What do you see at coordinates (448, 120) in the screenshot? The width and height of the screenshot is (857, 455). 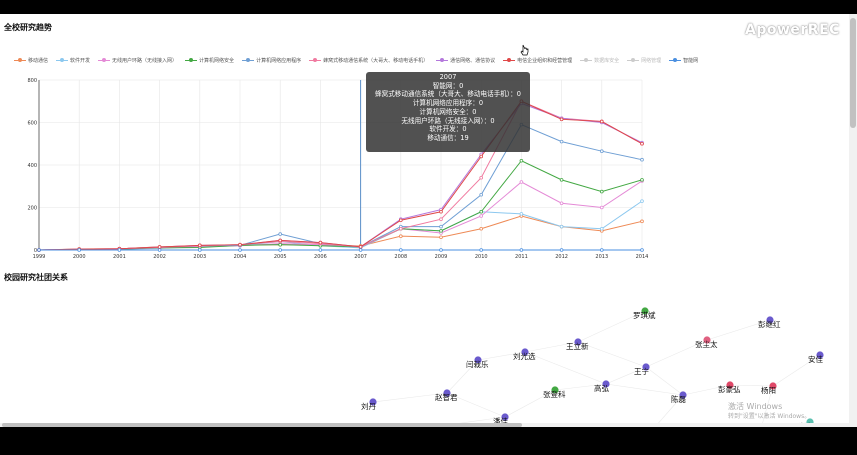 I see `tooltip-line: 无线用户环路（无线接入网）：0` at bounding box center [448, 120].